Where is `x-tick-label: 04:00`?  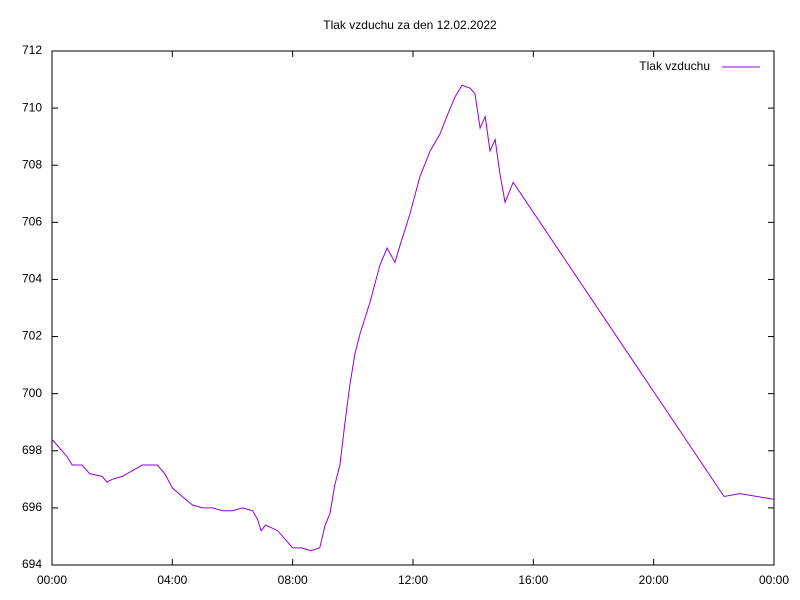 x-tick-label: 04:00 is located at coordinates (172, 580).